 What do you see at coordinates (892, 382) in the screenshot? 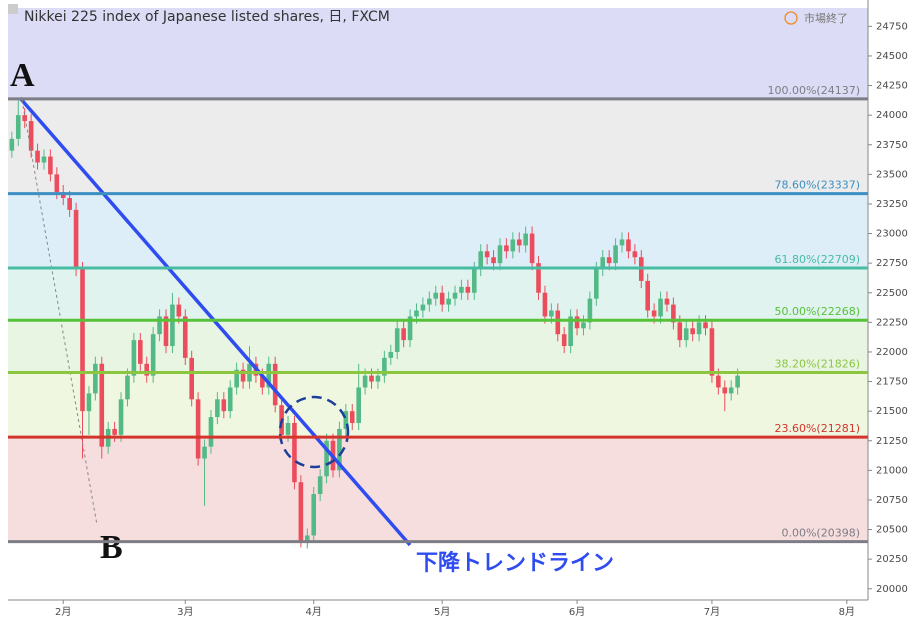
I see `y-tick-label: 21750` at bounding box center [892, 382].